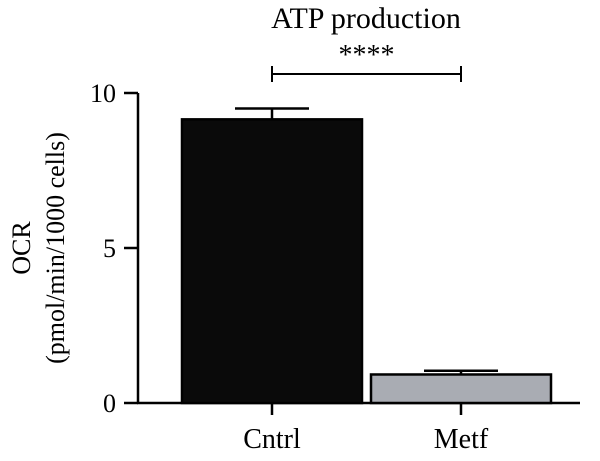 Image resolution: width=600 pixels, height=461 pixels. Describe the element at coordinates (366, 18) in the screenshot. I see `chart-title: ATP production` at that location.